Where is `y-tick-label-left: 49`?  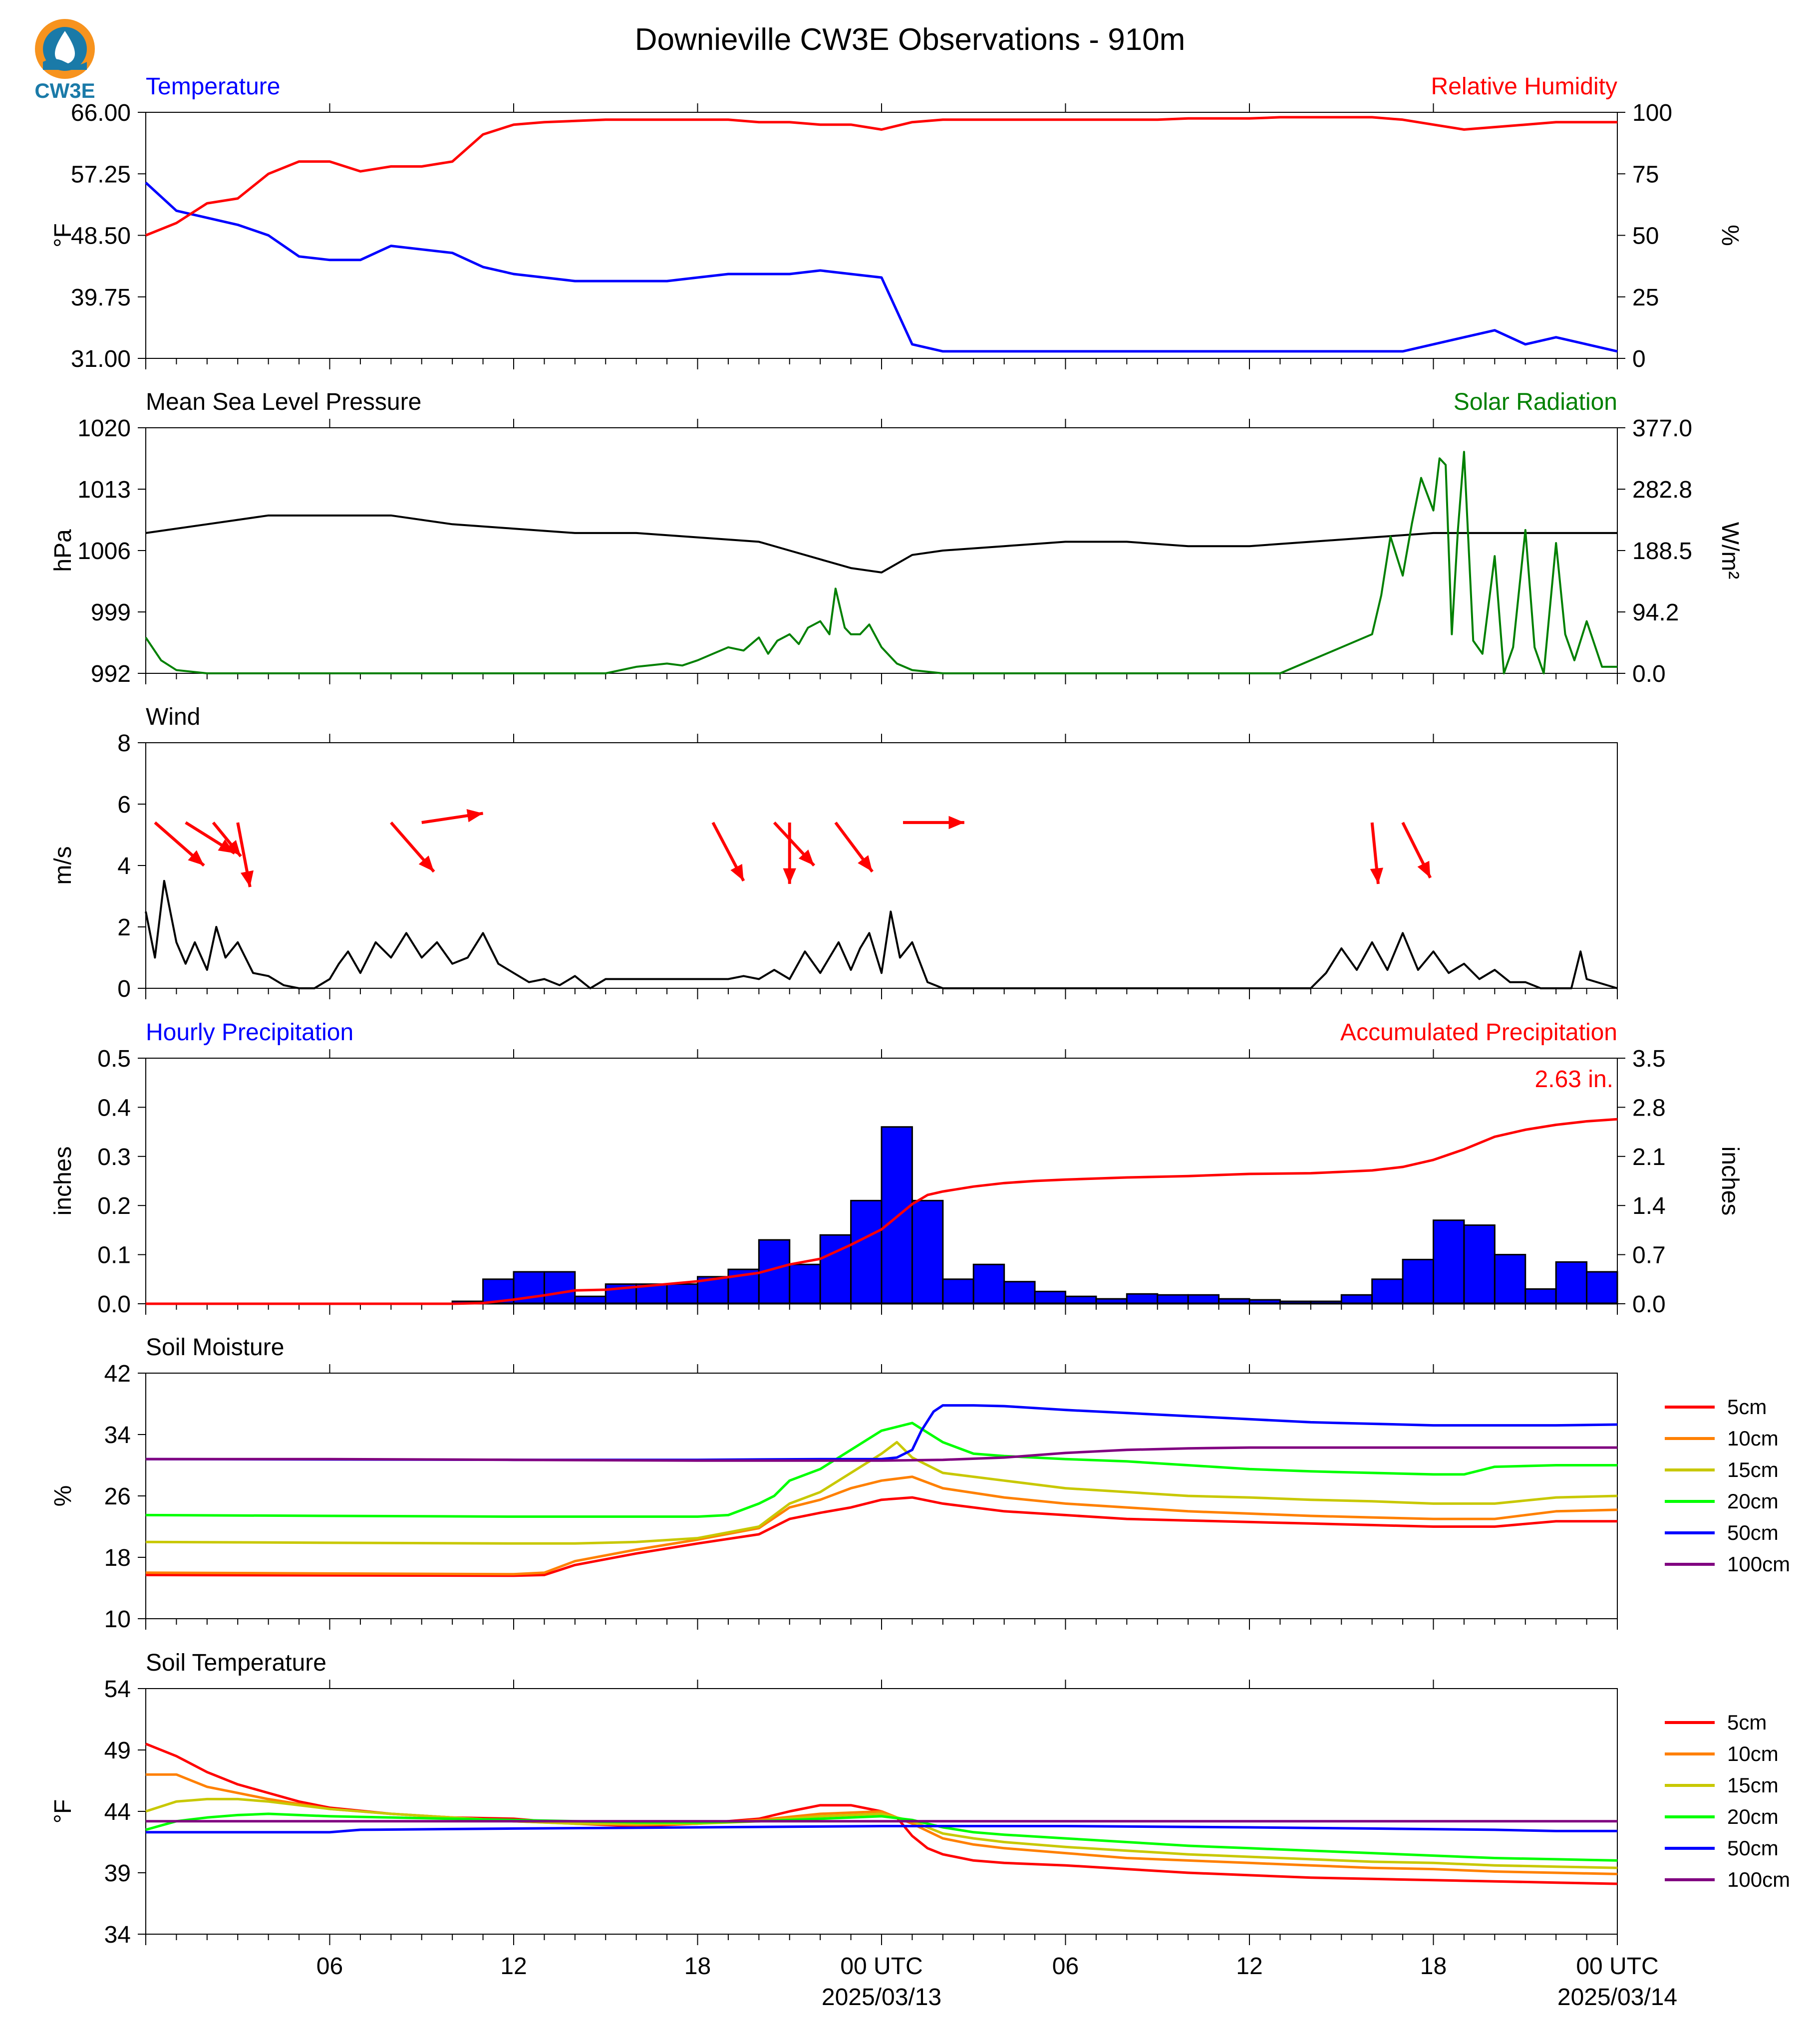 y-tick-label-left: 49 is located at coordinates (117, 1751).